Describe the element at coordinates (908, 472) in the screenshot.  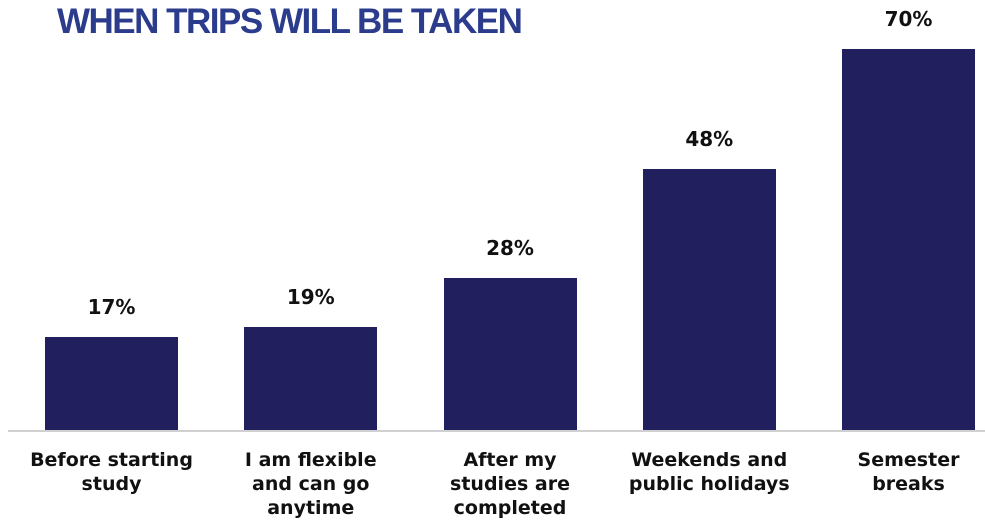
I see `x-tick-label: Semester breaks` at that location.